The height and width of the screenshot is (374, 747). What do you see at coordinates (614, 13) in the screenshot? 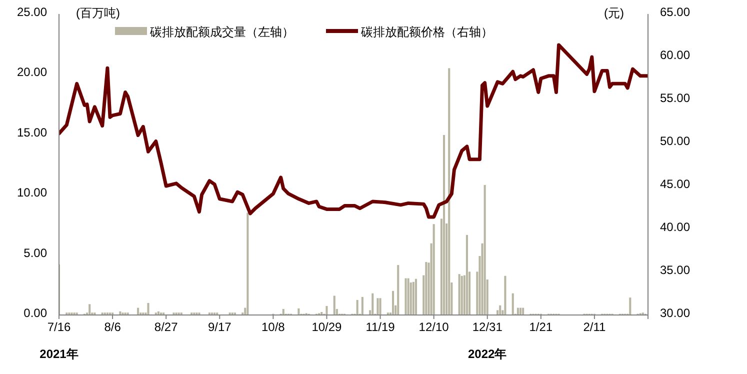
I see `y2-axis-title: (元)` at bounding box center [614, 13].